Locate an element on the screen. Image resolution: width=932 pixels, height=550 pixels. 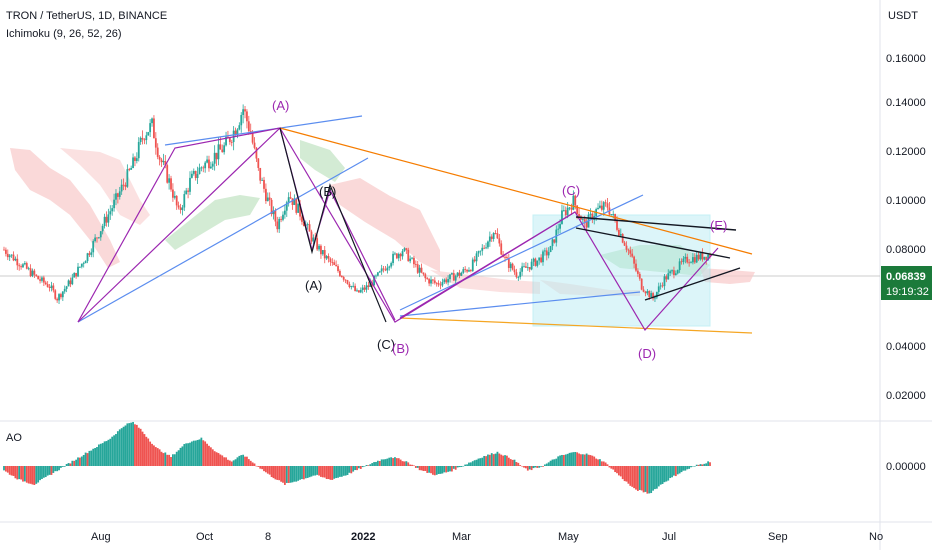
trend-line-yellow is located at coordinates (576, 325).